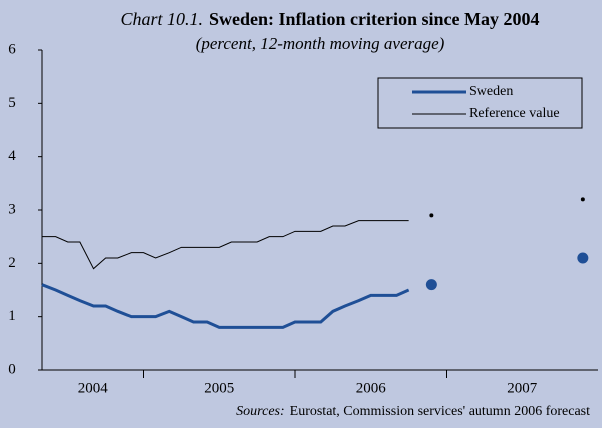  What do you see at coordinates (219, 388) in the screenshot?
I see `x-category-label: 2005` at bounding box center [219, 388].